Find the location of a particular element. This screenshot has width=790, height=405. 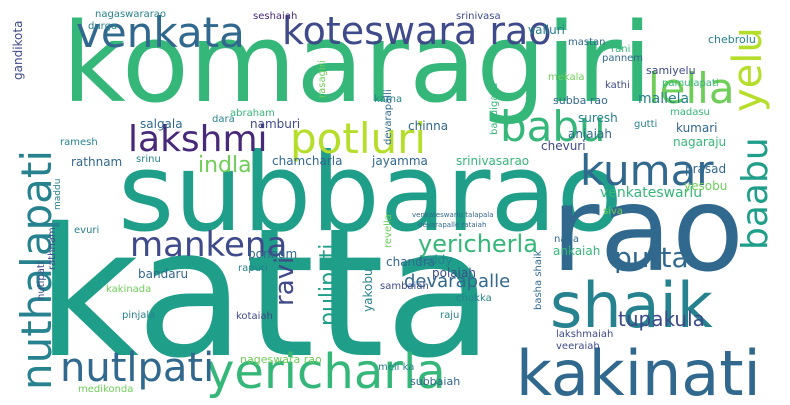

word-yesobu: yesobu is located at coordinates (706, 186).